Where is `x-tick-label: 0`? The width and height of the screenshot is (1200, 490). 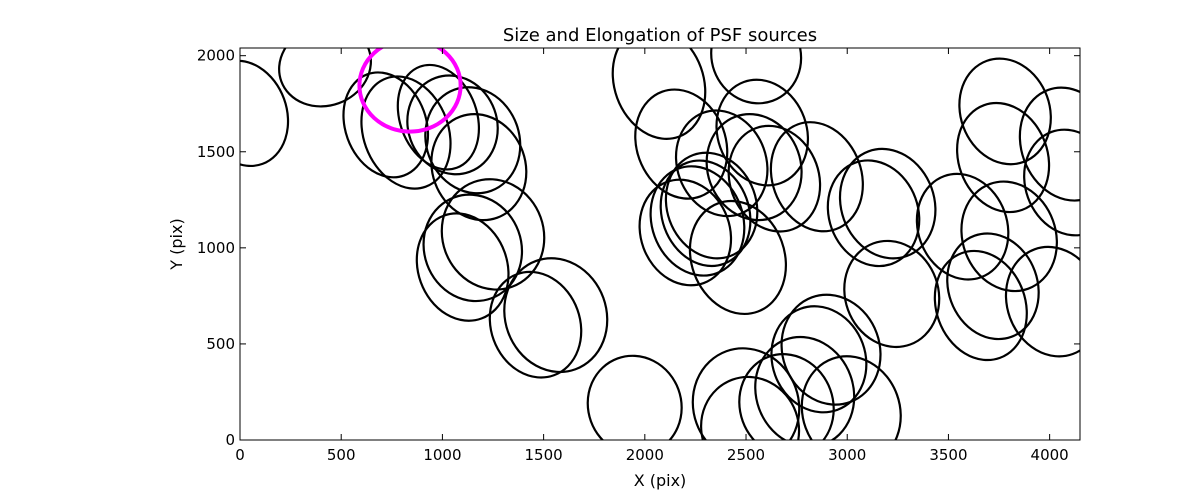
x-tick-label: 0 is located at coordinates (240, 455).